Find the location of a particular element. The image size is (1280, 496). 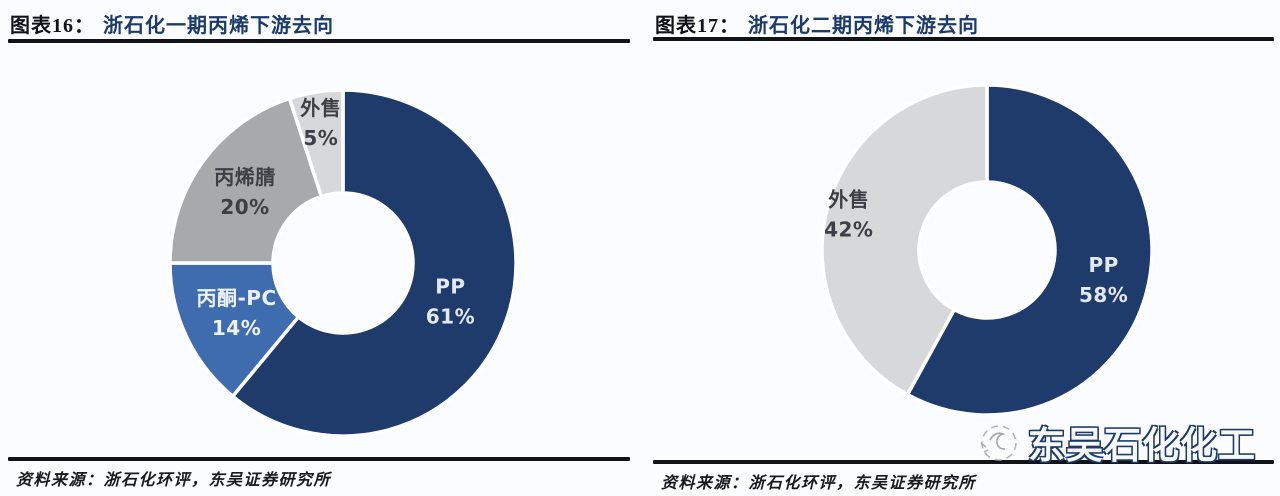

watermark: 东吴石化化工 is located at coordinates (1126, 442).